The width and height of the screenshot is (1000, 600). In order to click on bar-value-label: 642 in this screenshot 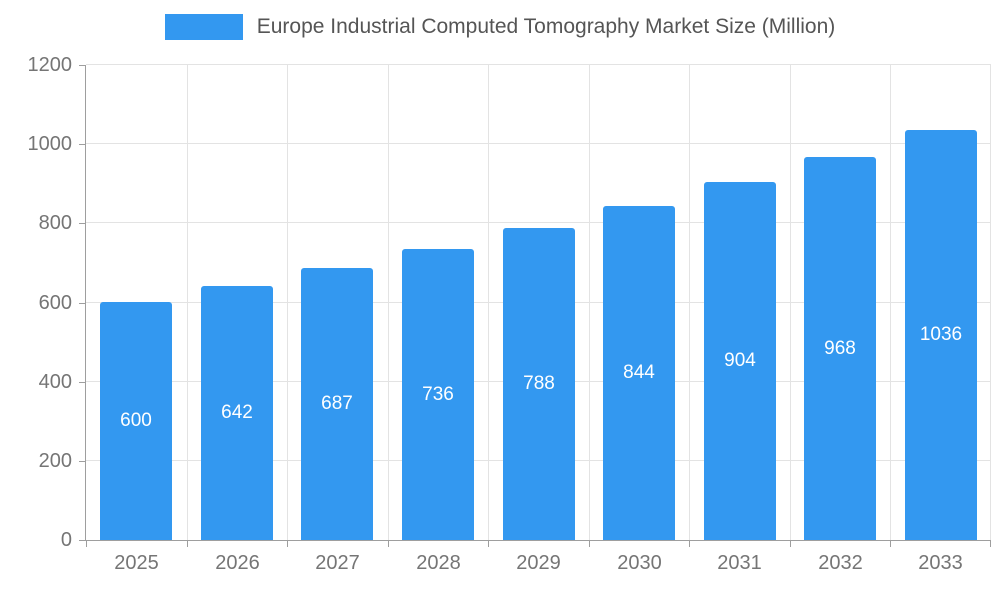, I will do `click(237, 412)`.